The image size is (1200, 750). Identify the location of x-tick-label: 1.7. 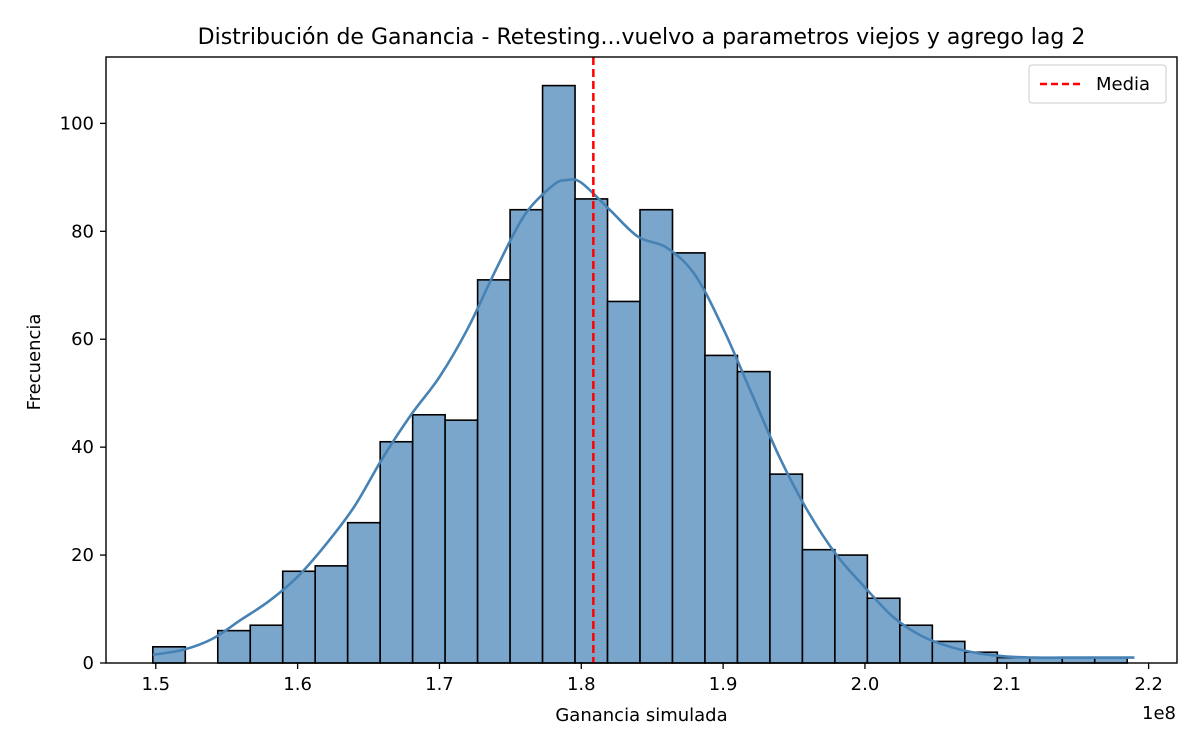
(439, 684).